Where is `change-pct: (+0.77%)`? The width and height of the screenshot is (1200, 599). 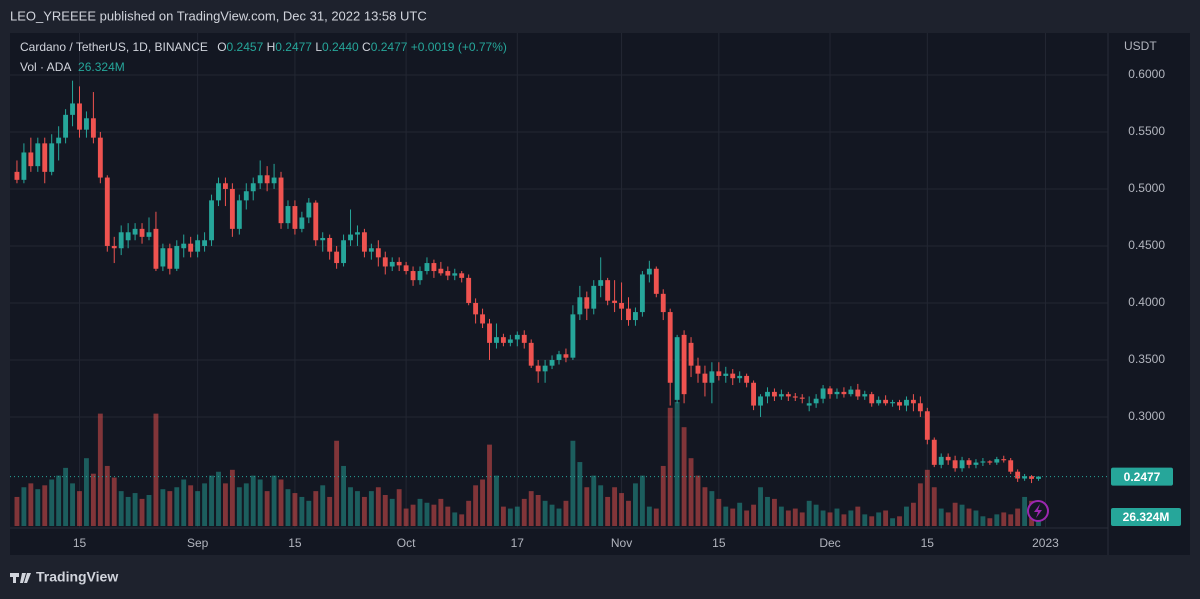 change-pct: (+0.77%) is located at coordinates (482, 47).